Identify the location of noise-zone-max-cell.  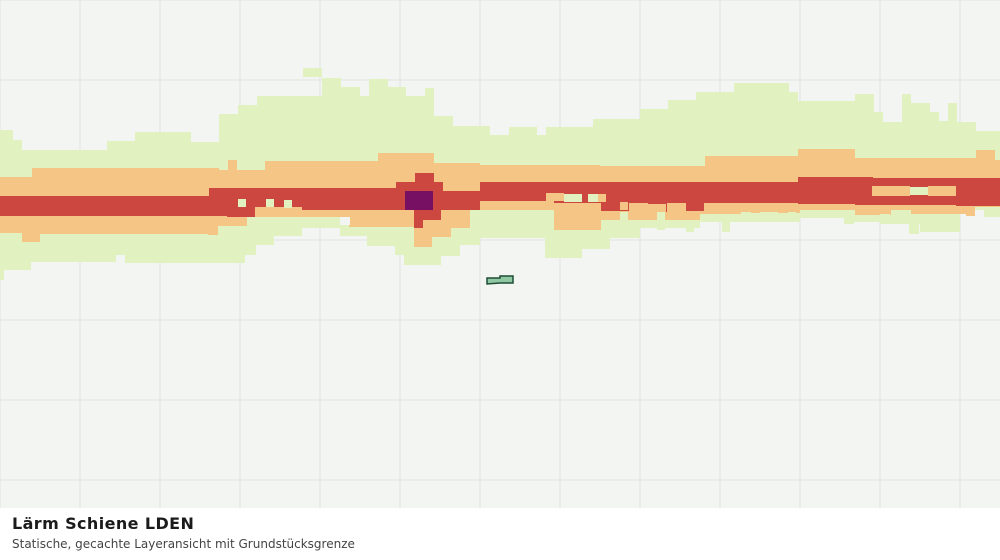
(419, 200).